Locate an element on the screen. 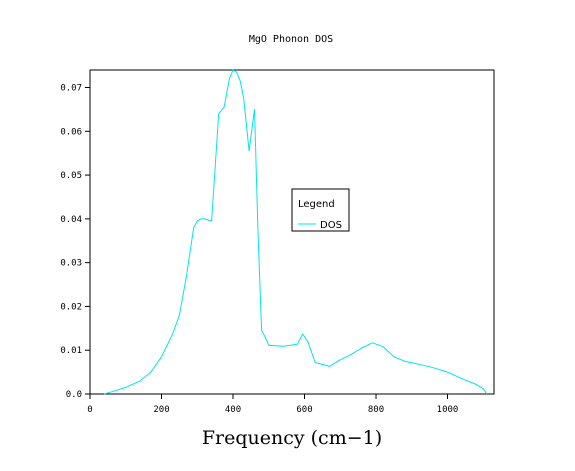 This screenshot has height=471, width=575. legend: Legend DOS is located at coordinates (320, 210).